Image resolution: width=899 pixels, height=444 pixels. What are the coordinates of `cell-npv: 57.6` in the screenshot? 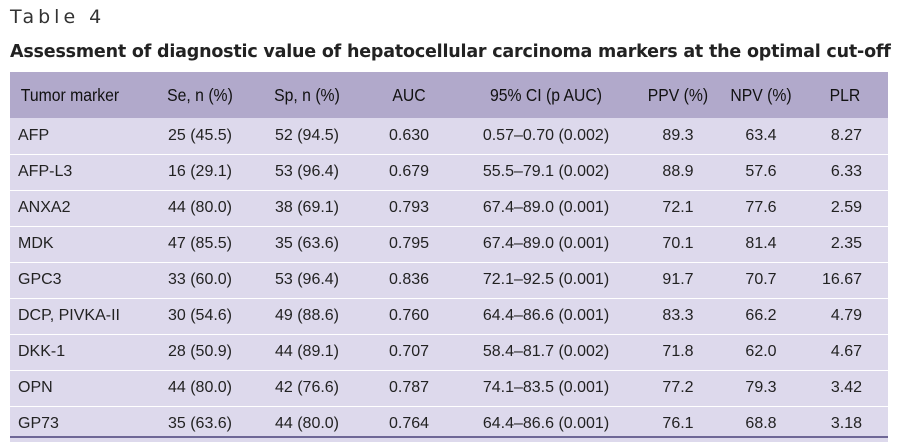 It's located at (761, 171).